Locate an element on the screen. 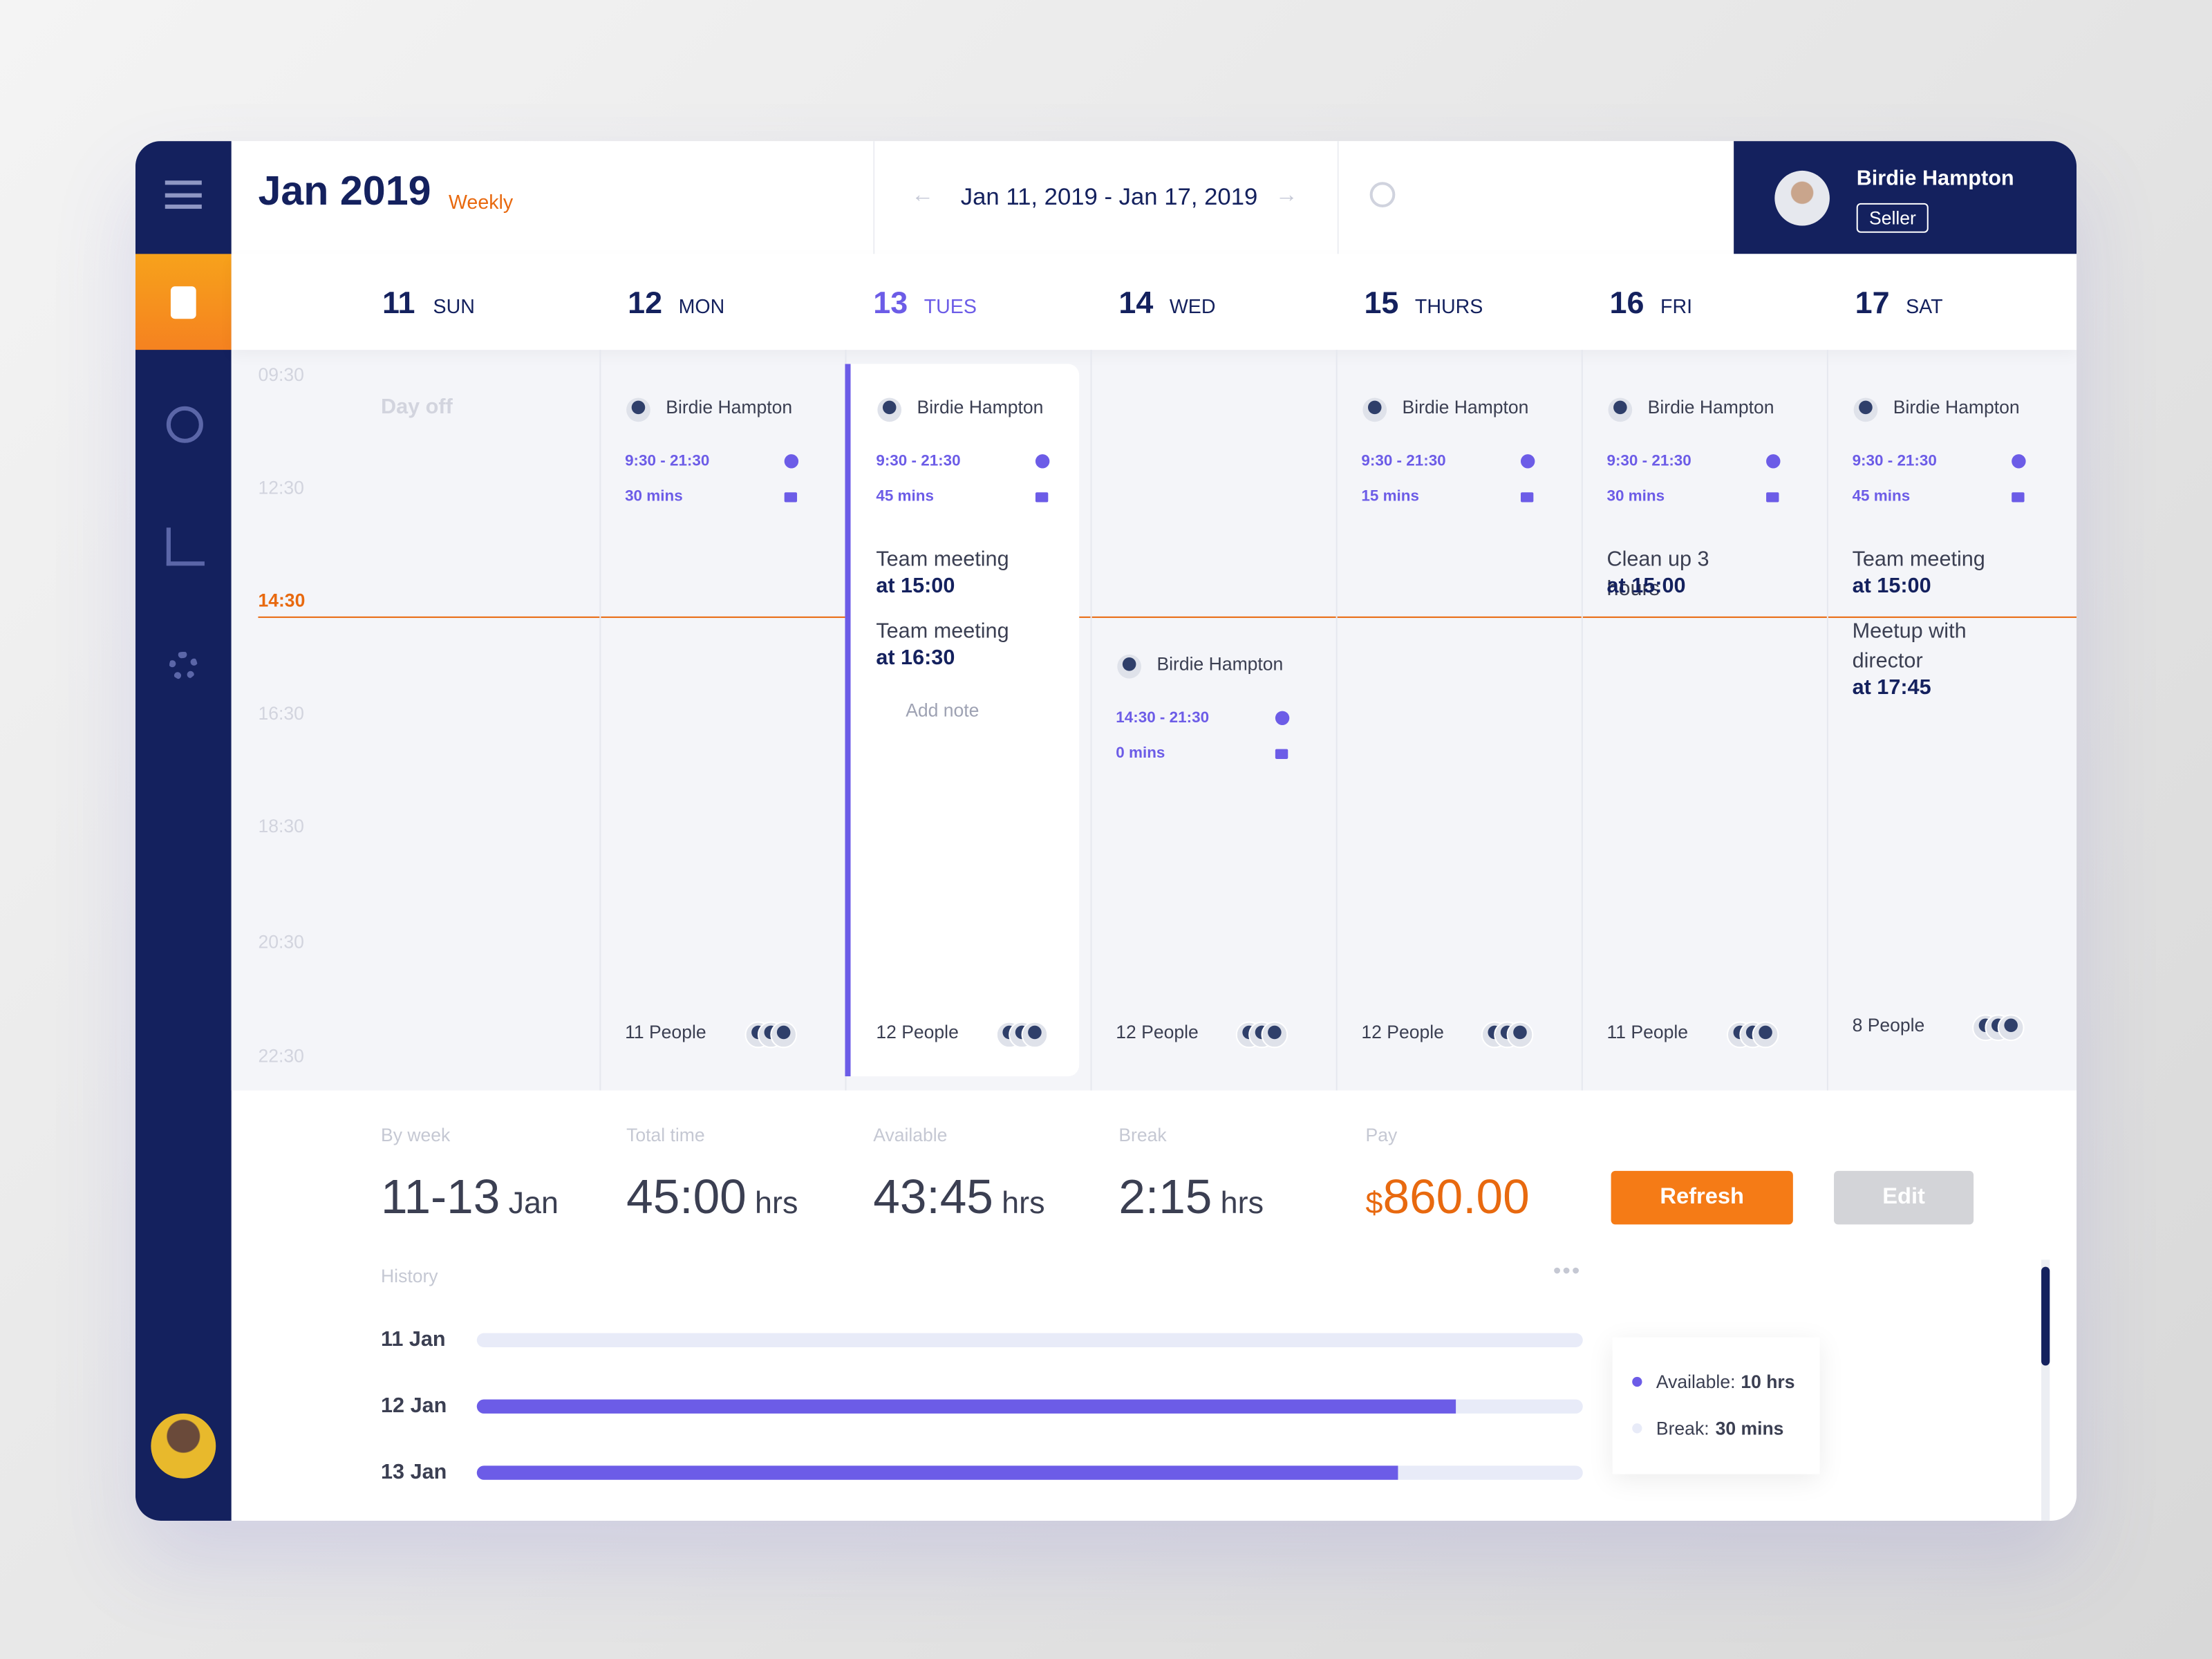  view-select: Weekly is located at coordinates (481, 202).